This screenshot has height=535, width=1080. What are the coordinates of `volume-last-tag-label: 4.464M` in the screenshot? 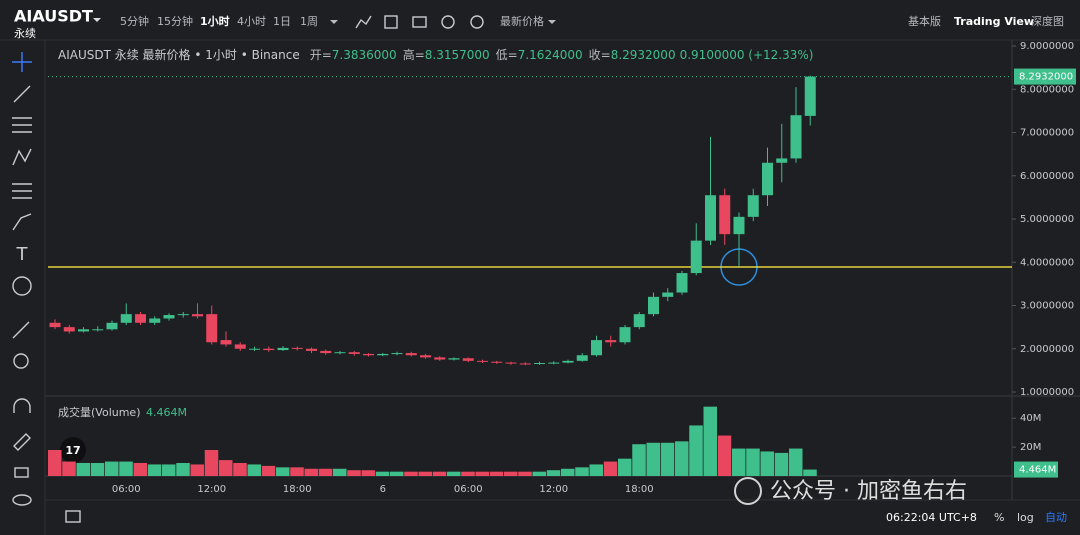 It's located at (1037, 470).